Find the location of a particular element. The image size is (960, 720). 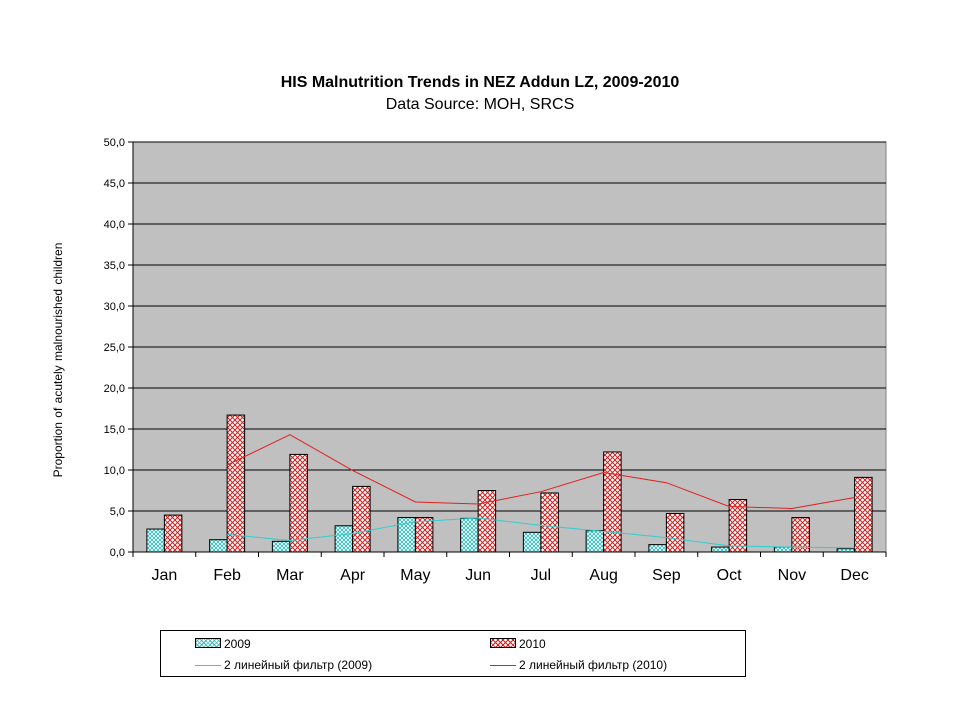

bar-2009-Nov is located at coordinates (783, 549).